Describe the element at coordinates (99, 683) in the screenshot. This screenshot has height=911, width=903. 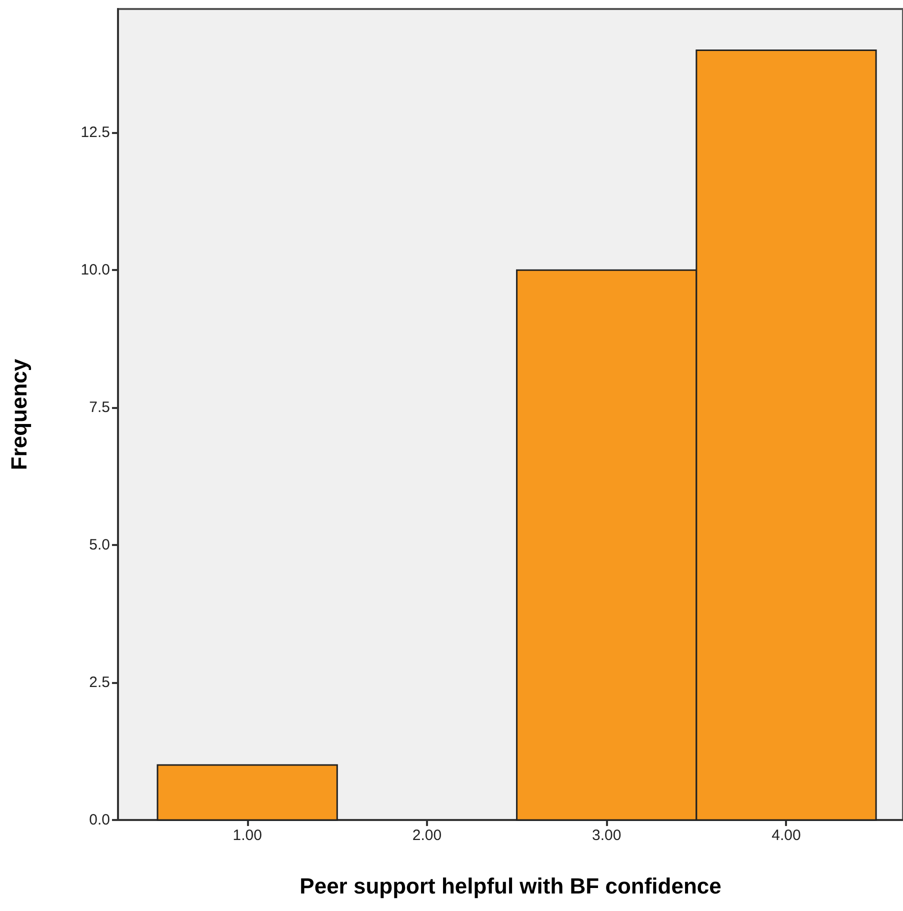
I see `y-tick-label: 2.5` at that location.